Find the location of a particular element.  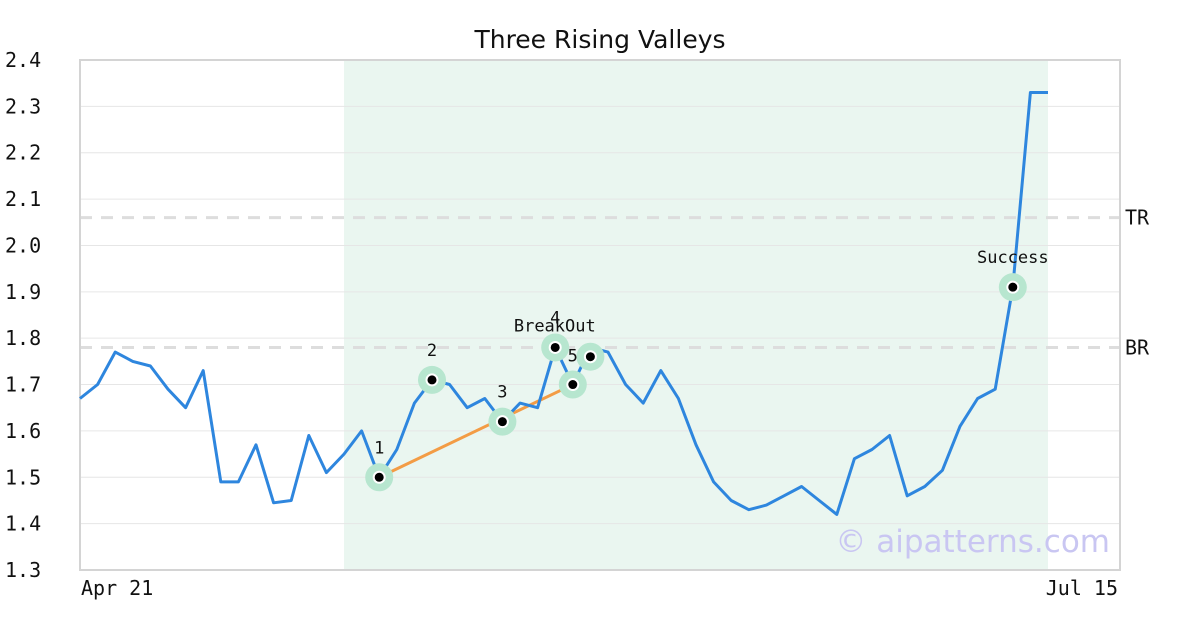

y-tick-label: 2.0 is located at coordinates (23, 245).